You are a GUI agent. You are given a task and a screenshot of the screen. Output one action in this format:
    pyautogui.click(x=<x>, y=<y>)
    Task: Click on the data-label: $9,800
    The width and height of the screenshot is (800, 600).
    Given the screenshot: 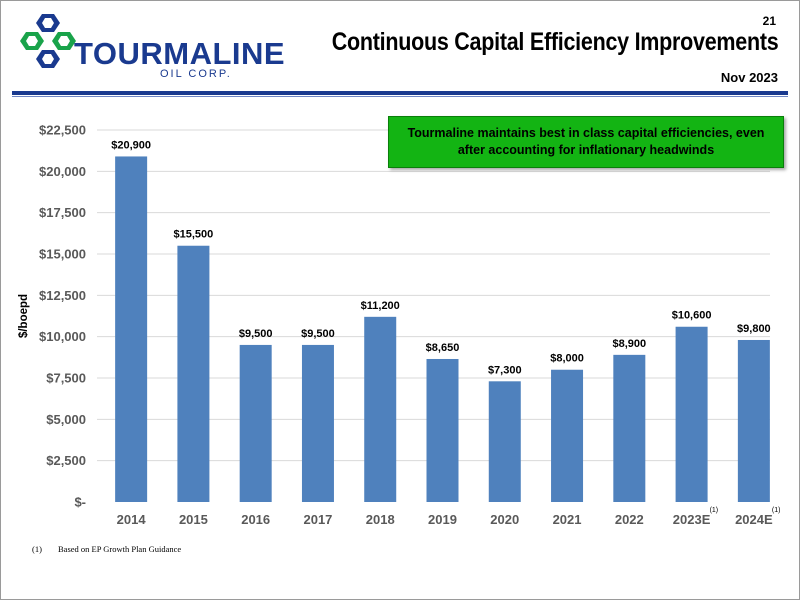 What is the action you would take?
    pyautogui.click(x=754, y=329)
    